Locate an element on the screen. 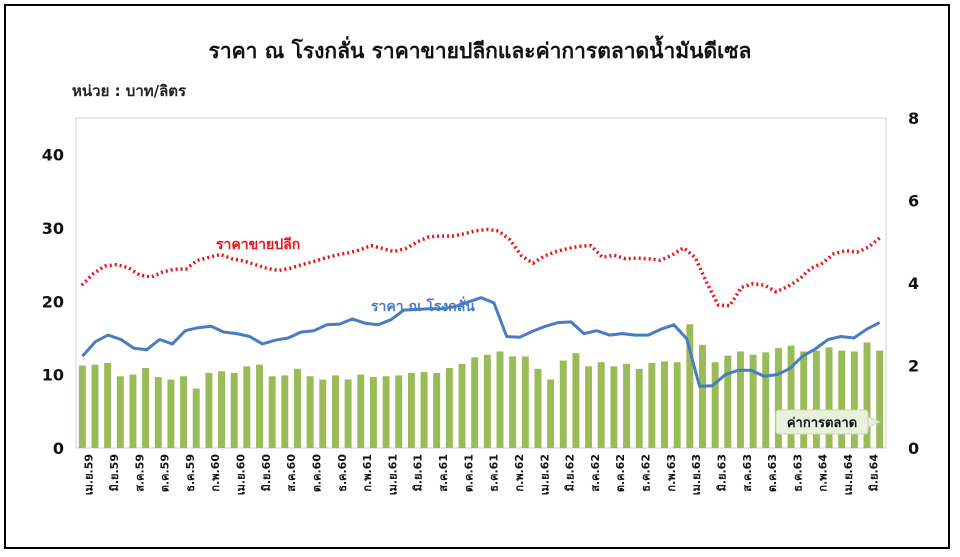 This screenshot has height=557, width=960. unit-label: หน่วย : บาท/ลิตร is located at coordinates (129, 91).